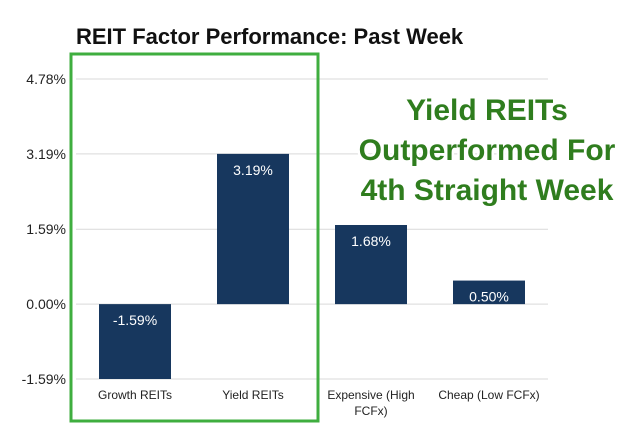 This screenshot has width=640, height=444. Describe the element at coordinates (370, 403) in the screenshot. I see `category-label: Expensive (High FCFx)` at that location.